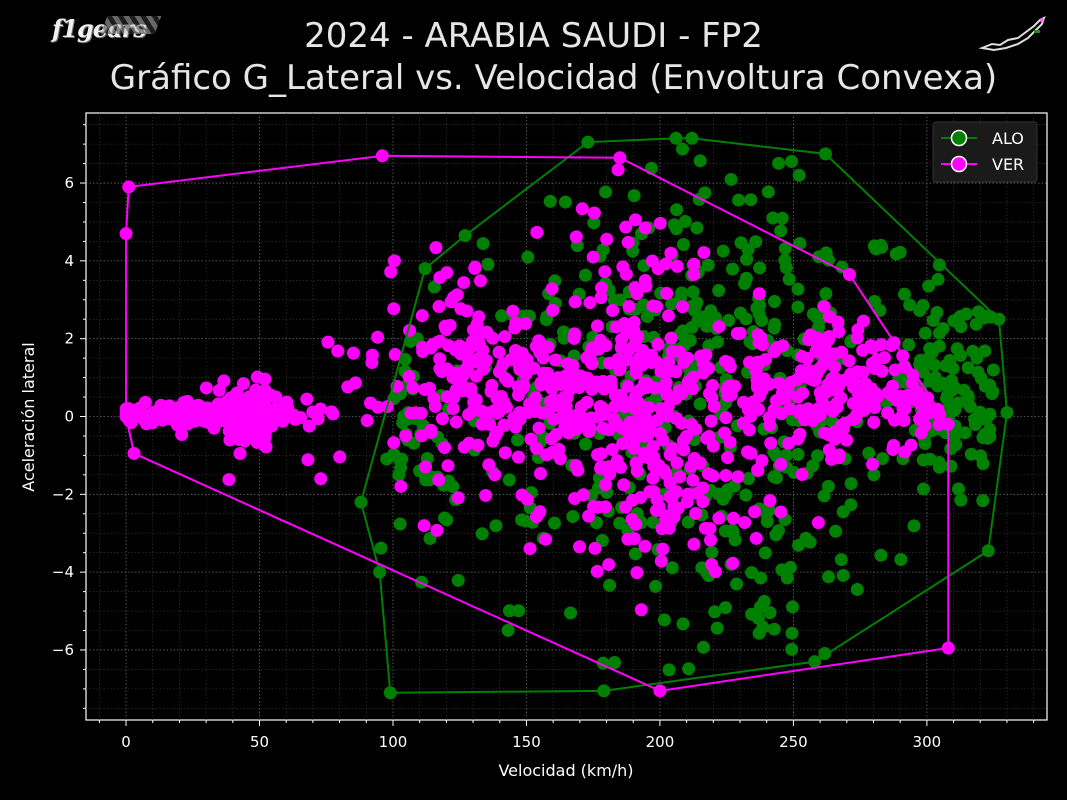 The height and width of the screenshot is (800, 1067). What do you see at coordinates (63, 494) in the screenshot?
I see `y-tick-label: −2` at bounding box center [63, 494].